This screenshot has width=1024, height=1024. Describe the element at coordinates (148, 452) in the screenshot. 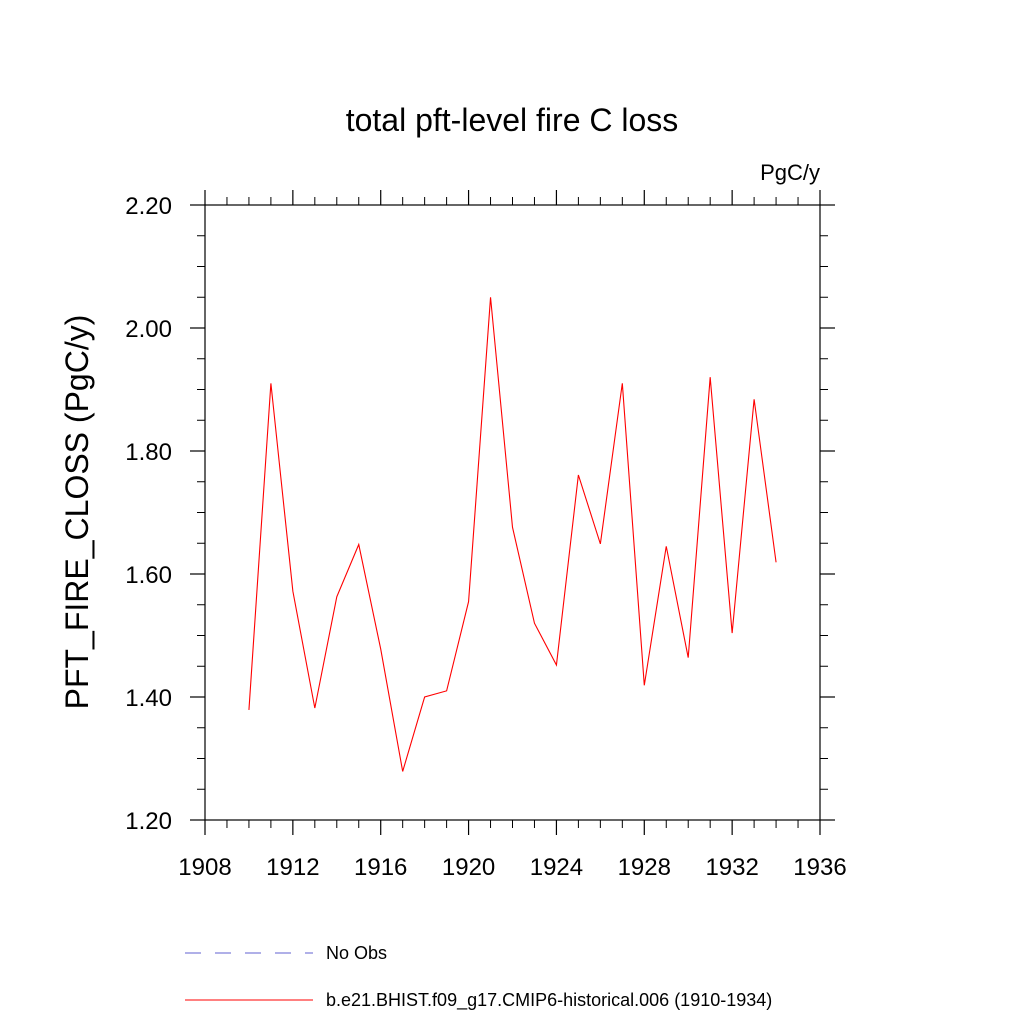

I see `y-tick-label: 1.80` at that location.